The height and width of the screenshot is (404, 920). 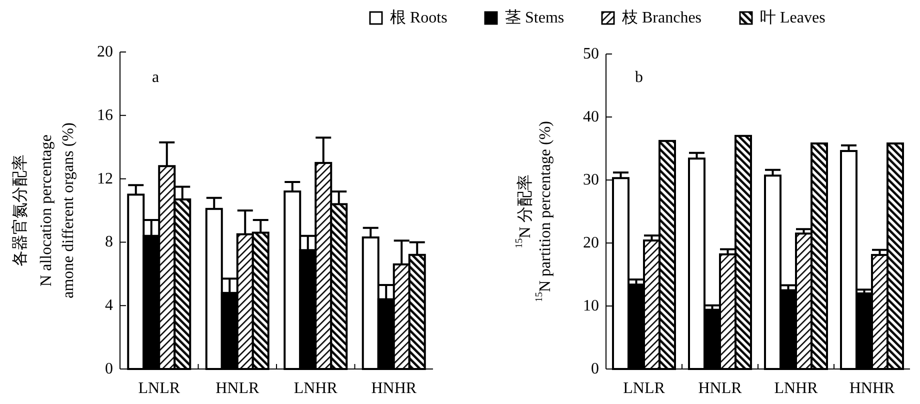 What do you see at coordinates (43, 210) in the screenshot?
I see `y-axis-title: 各器官氮分配率 N allocation percentage amone different organs (%)` at bounding box center [43, 210].